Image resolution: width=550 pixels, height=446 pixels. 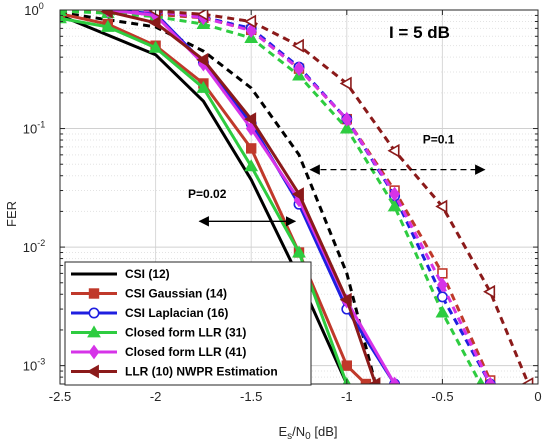 What do you see at coordinates (147, 274) in the screenshot?
I see `legend-label: CSI (12)` at bounding box center [147, 274].